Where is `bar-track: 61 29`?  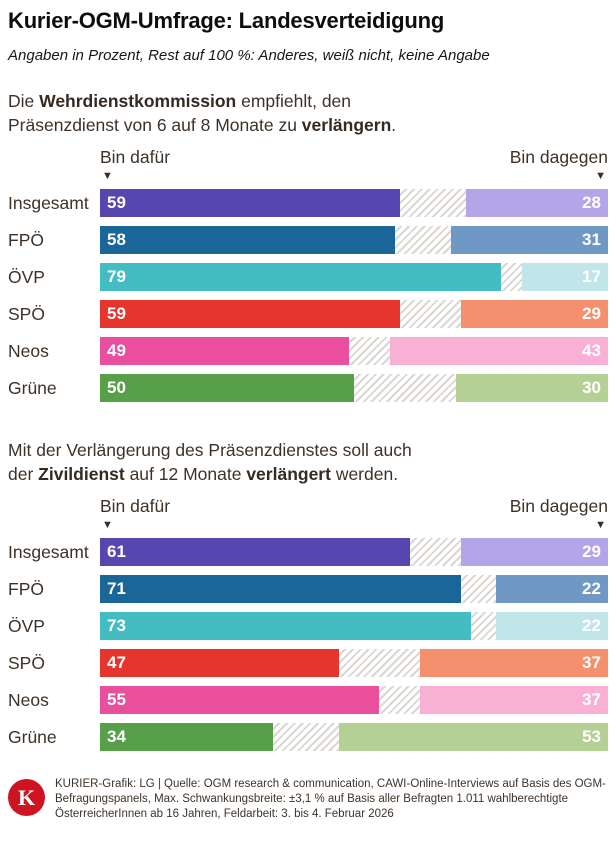
bar-track: 61 29 is located at coordinates (354, 552).